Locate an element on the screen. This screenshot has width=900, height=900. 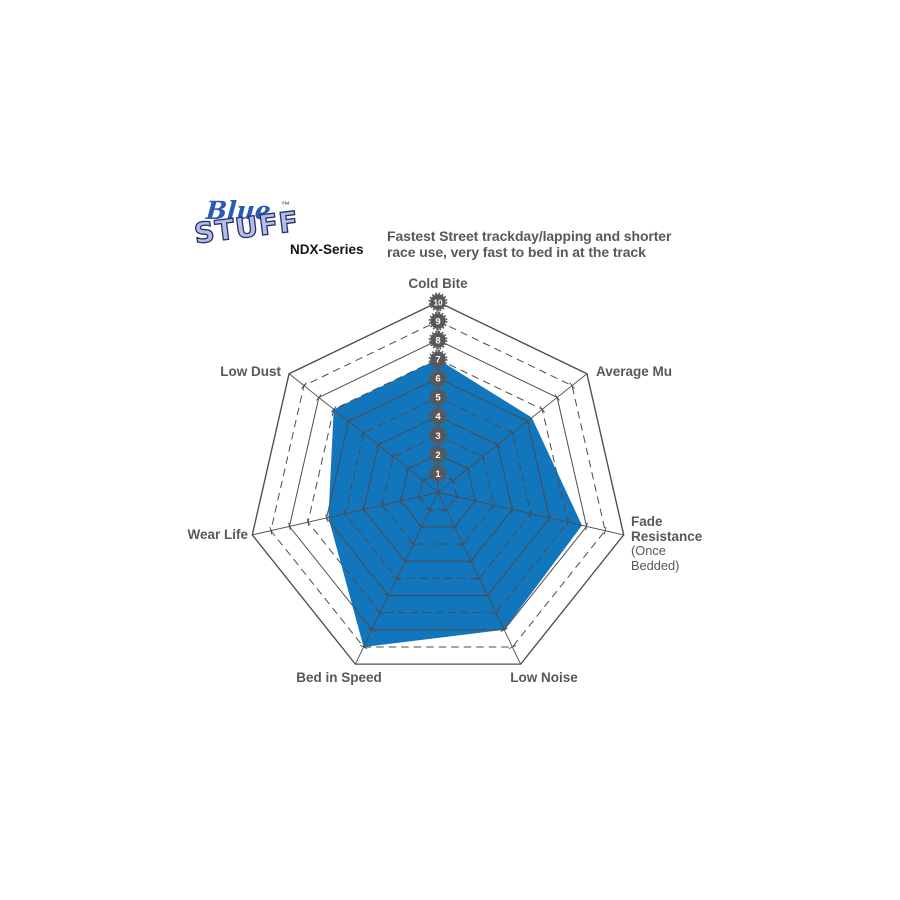
scale-badge-6: 6 is located at coordinates (438, 378).